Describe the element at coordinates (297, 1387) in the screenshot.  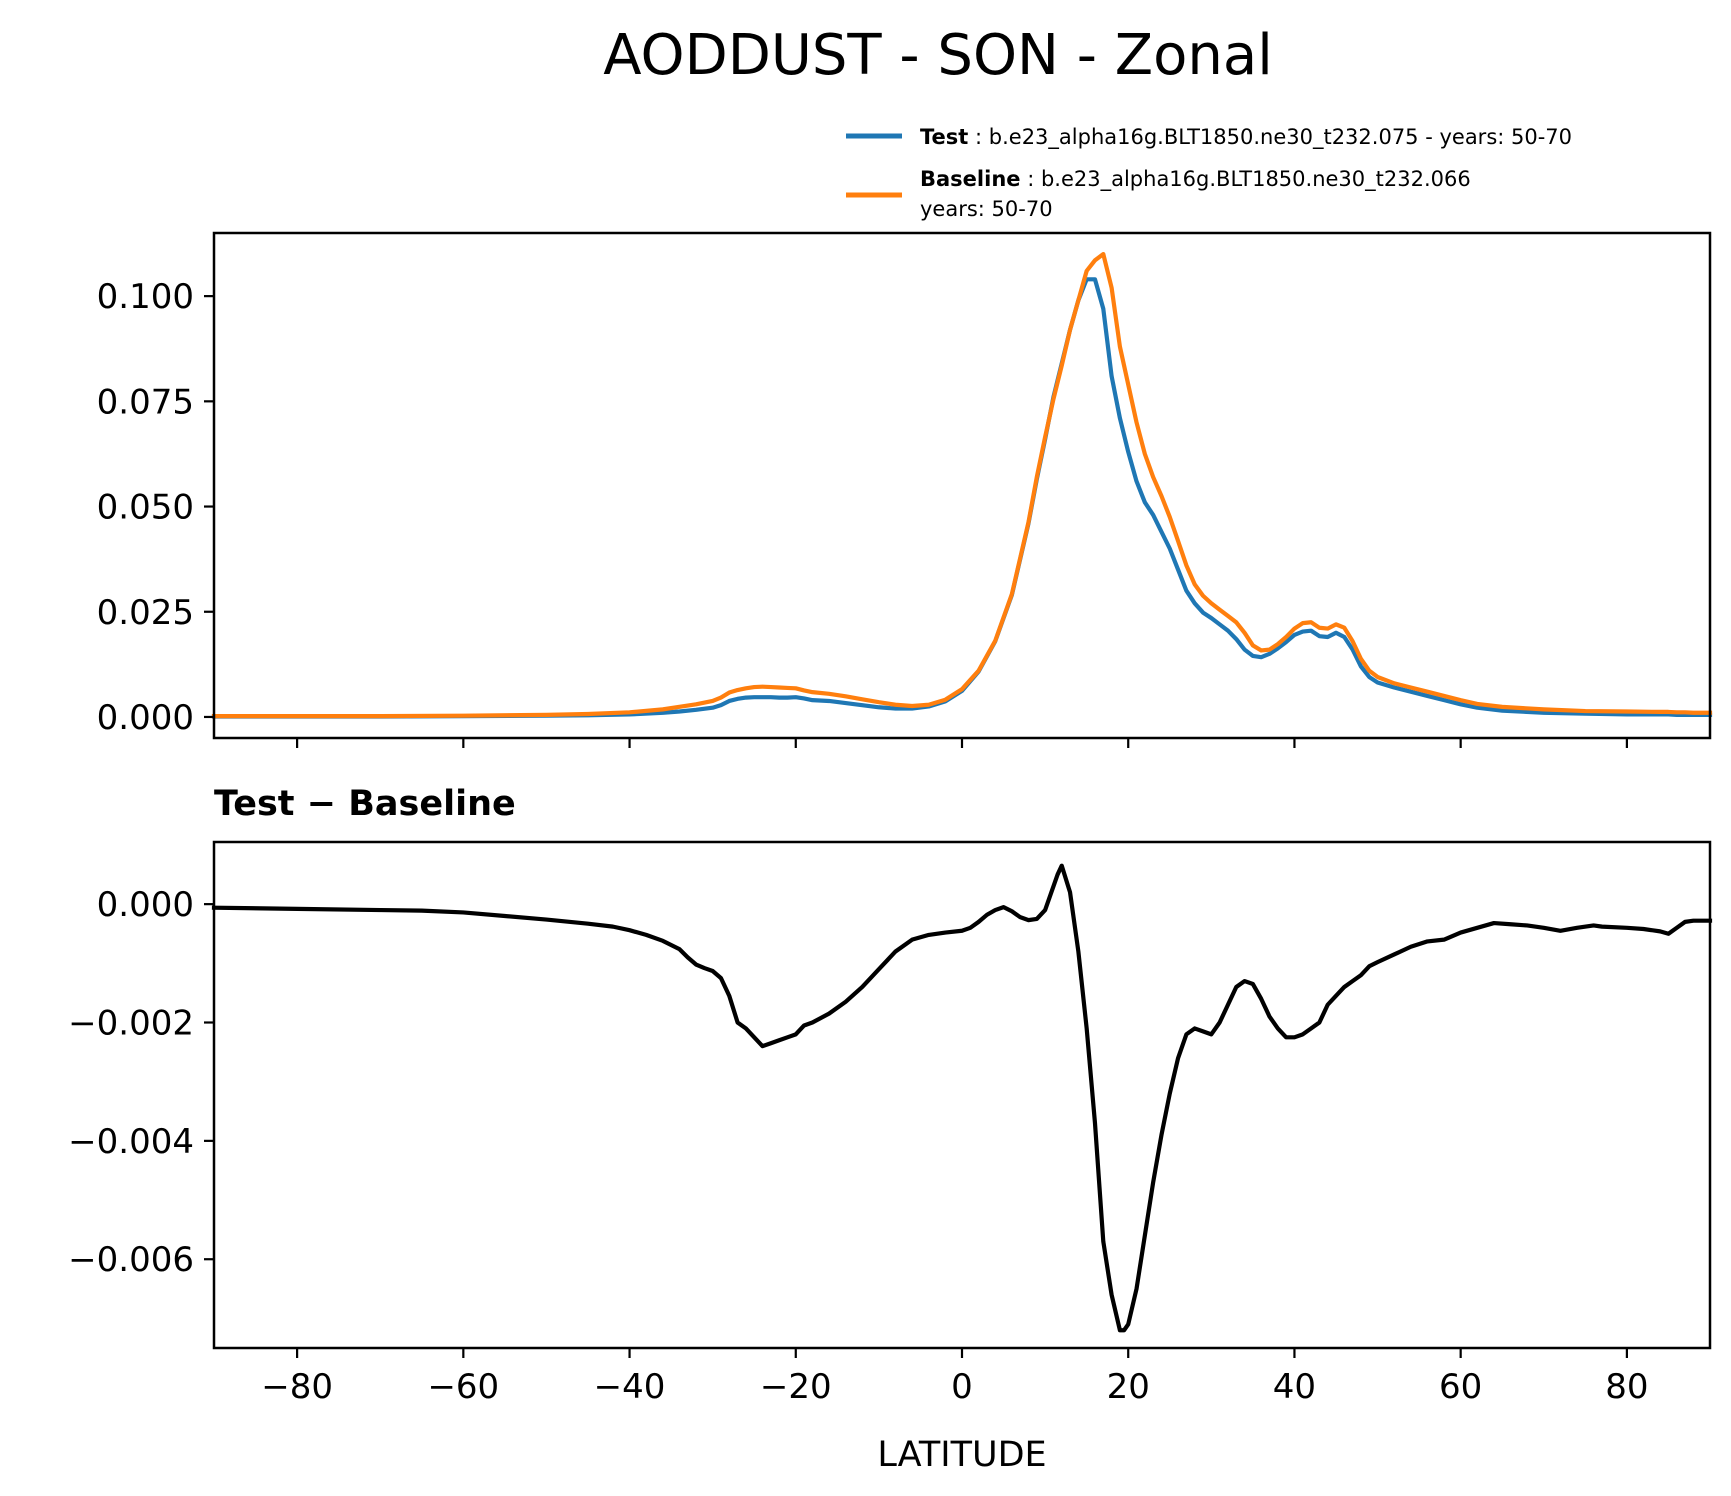
I see `x-tick-label: −80` at that location.